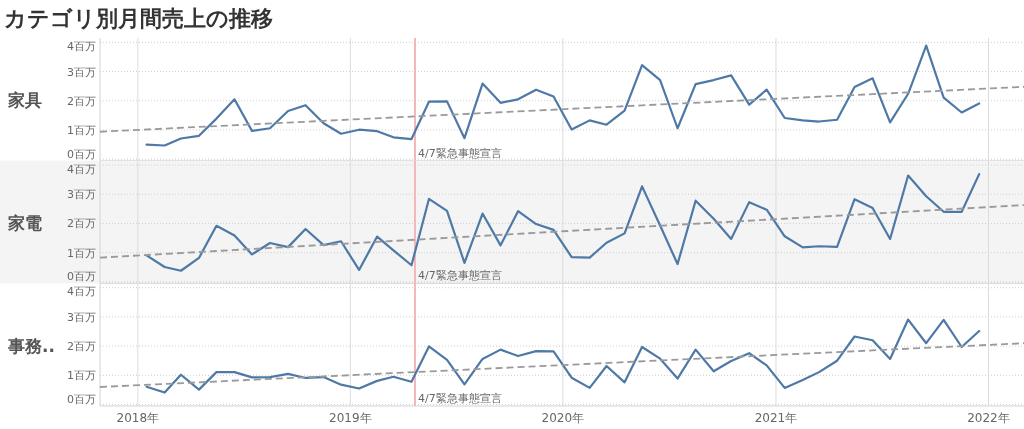 This screenshot has width=1024, height=429. What do you see at coordinates (138, 18) in the screenshot?
I see `chart-title: カテゴリ別月間売上の推移` at bounding box center [138, 18].